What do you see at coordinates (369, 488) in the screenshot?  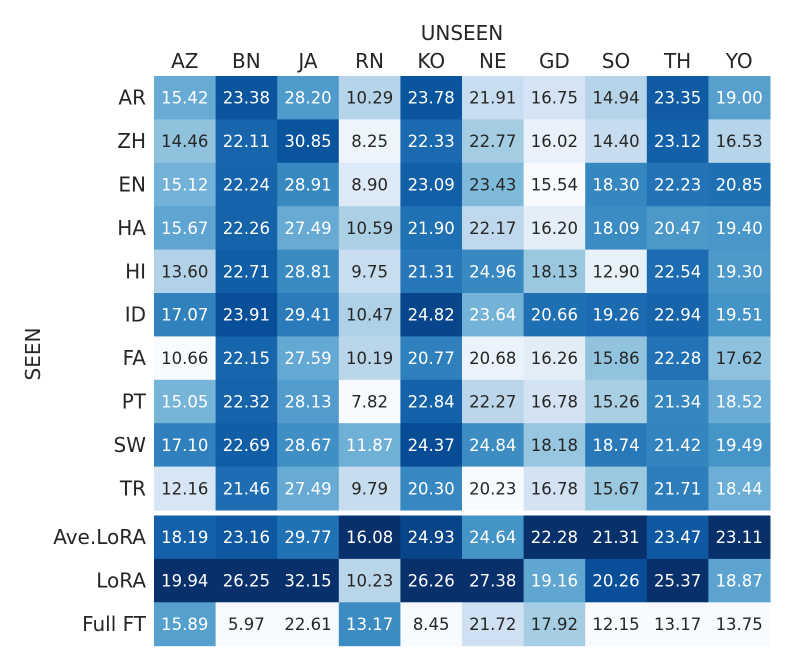 I see `cell-value-label: 9.79` at bounding box center [369, 488].